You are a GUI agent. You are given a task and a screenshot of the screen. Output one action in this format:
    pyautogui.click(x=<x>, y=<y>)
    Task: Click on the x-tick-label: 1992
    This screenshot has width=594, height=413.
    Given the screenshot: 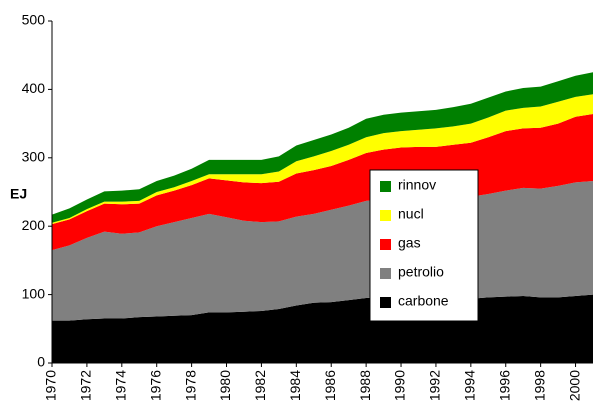 What is the action you would take?
    pyautogui.click(x=435, y=385)
    